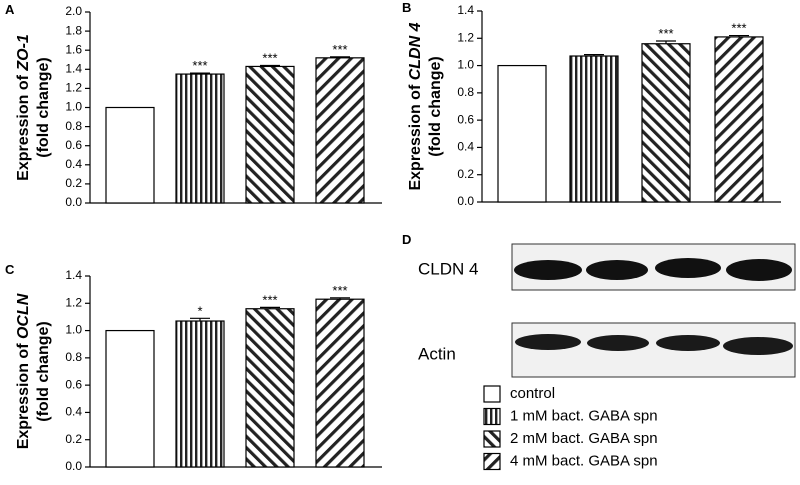  I want to click on blot, so click(653, 310).